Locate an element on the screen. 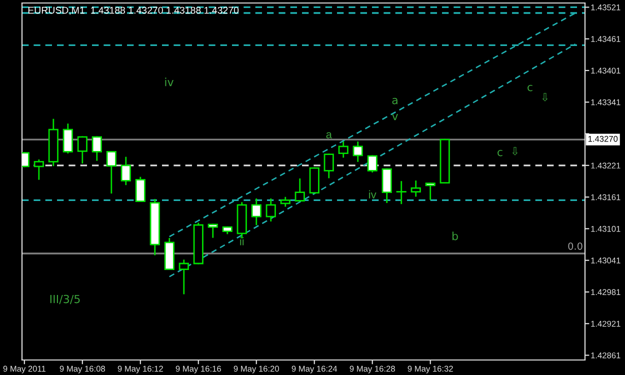 This screenshot has width=625, height=375. x-tick-label: 9 May 16:16 is located at coordinates (198, 370).